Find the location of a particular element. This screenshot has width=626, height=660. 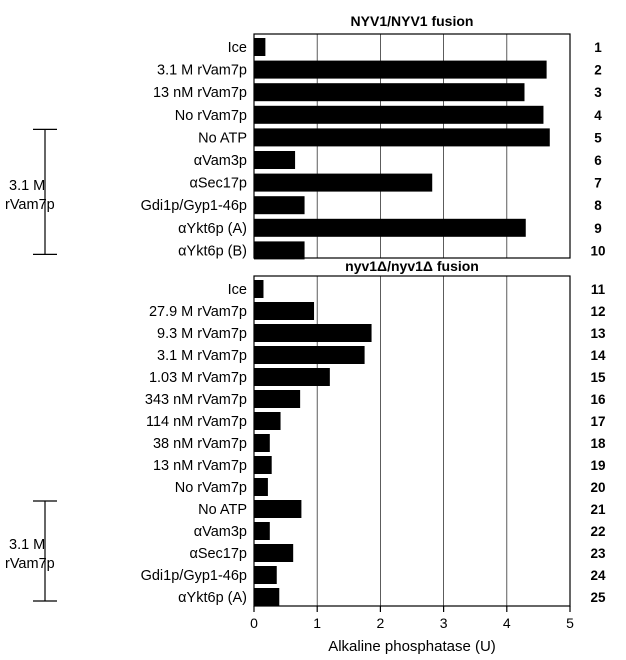

category-label: 114 nM rVam7p is located at coordinates (196, 422).